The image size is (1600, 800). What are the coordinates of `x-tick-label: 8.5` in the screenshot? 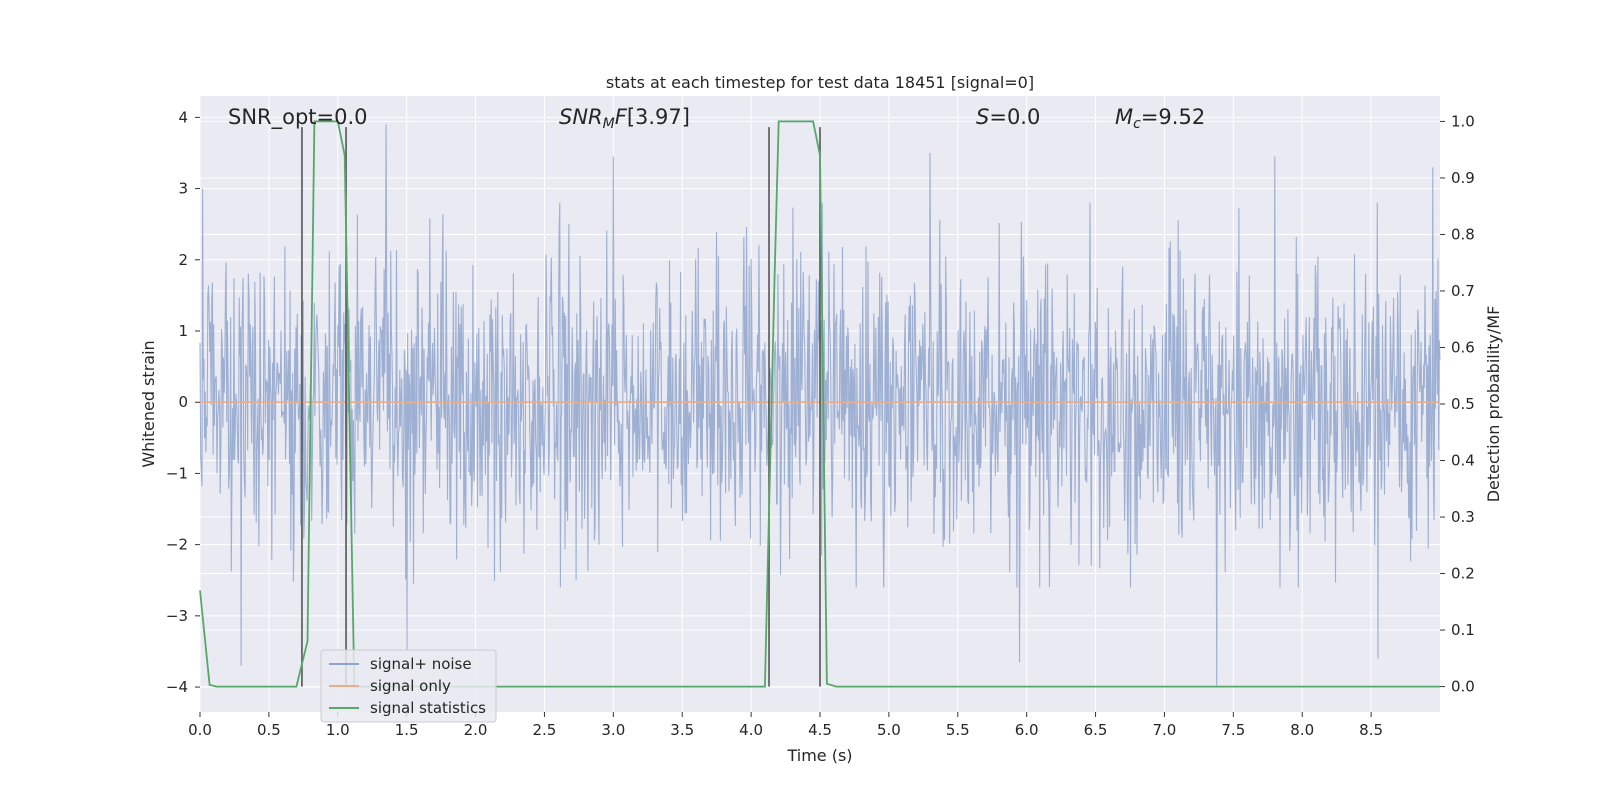 It's located at (1371, 730).